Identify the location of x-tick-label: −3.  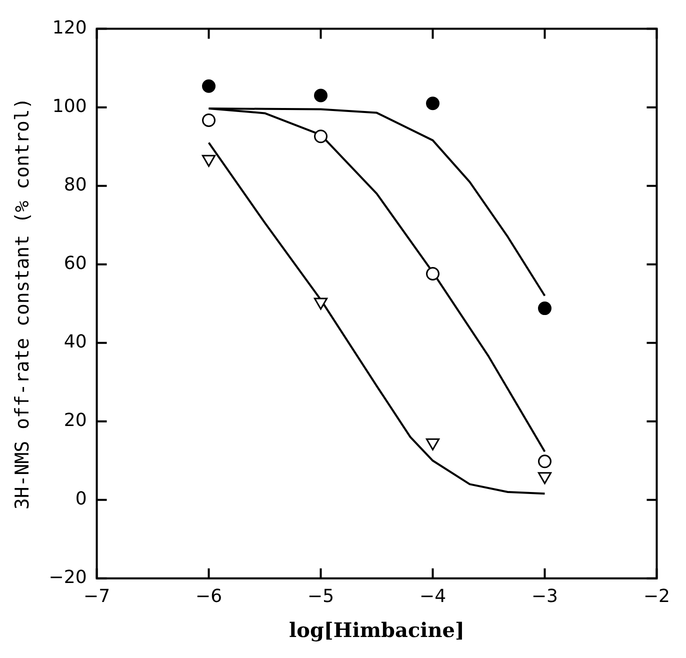
(544, 596).